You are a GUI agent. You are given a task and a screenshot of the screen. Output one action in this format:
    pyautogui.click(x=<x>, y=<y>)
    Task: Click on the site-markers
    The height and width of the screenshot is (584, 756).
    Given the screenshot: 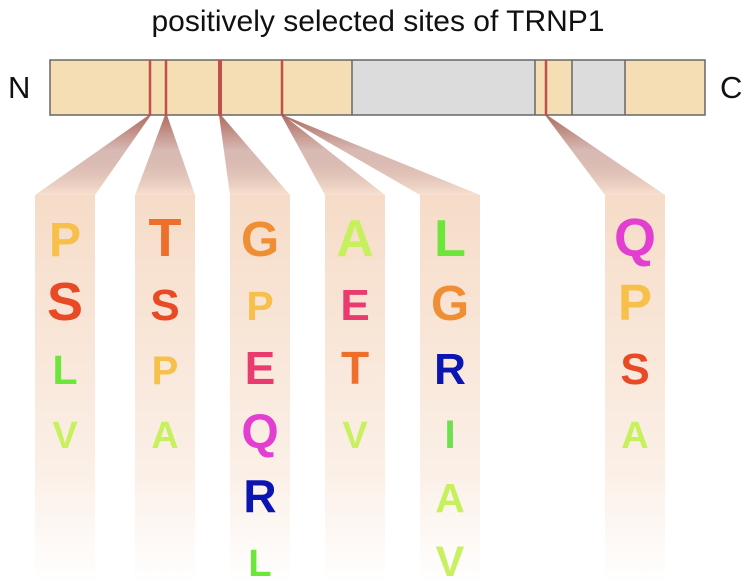 What is the action you would take?
    pyautogui.click(x=348, y=87)
    